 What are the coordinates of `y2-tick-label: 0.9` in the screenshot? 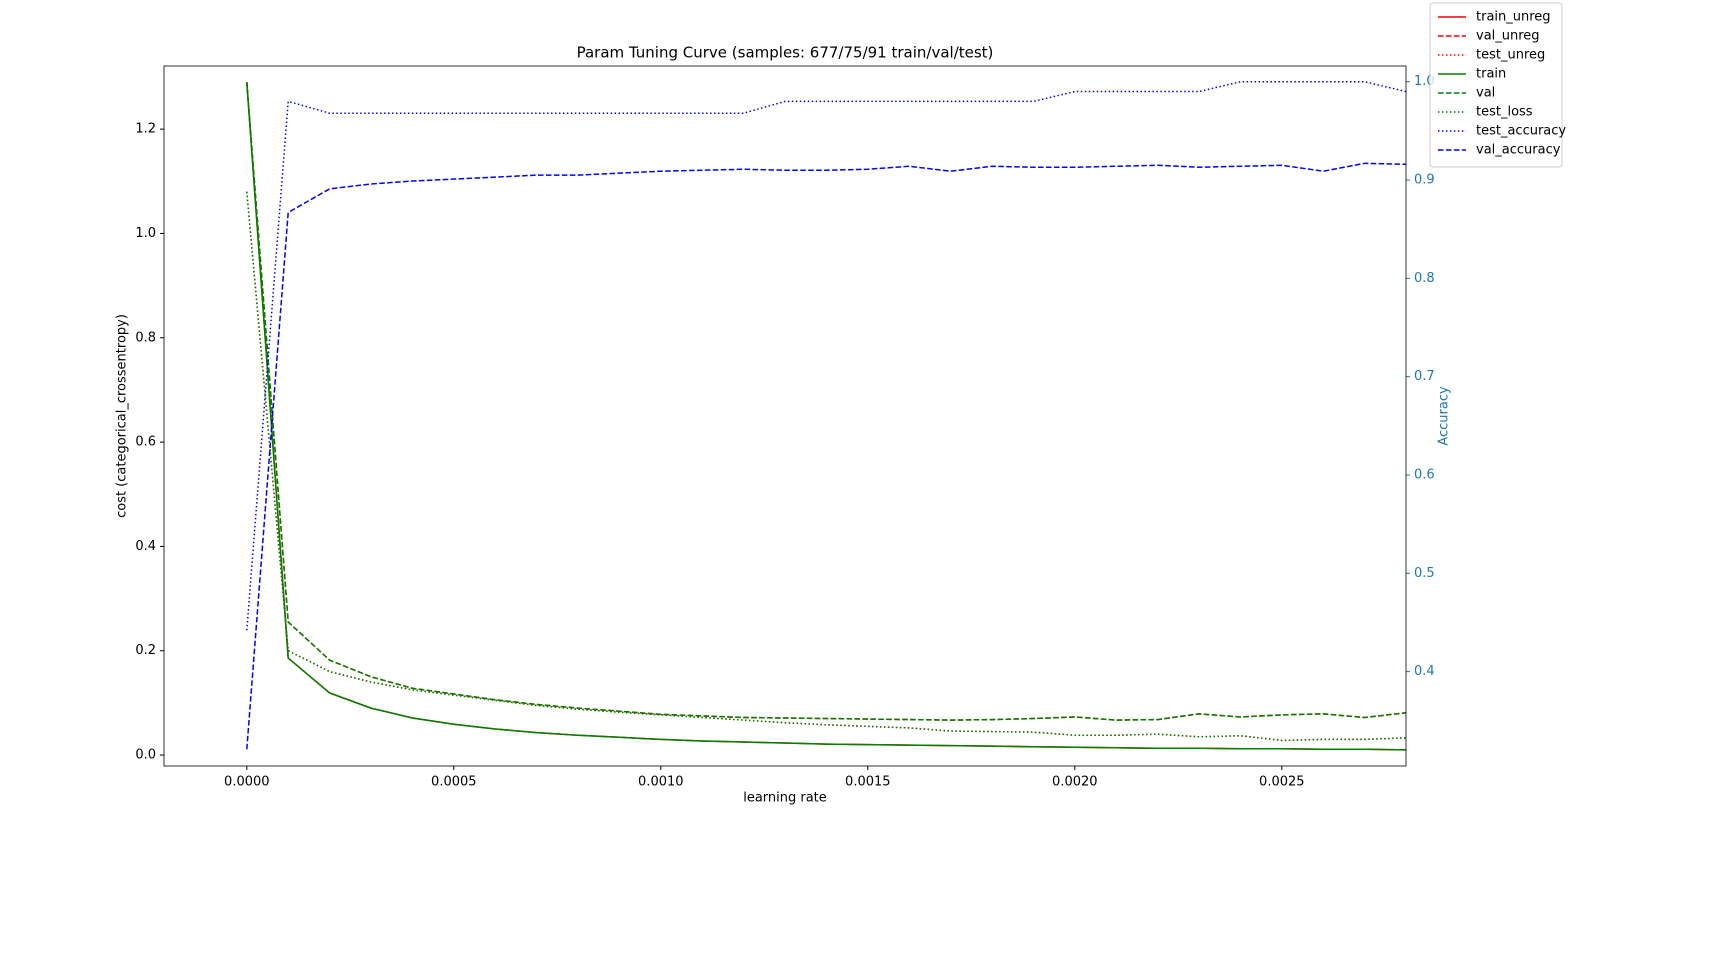 It's located at (1424, 180).